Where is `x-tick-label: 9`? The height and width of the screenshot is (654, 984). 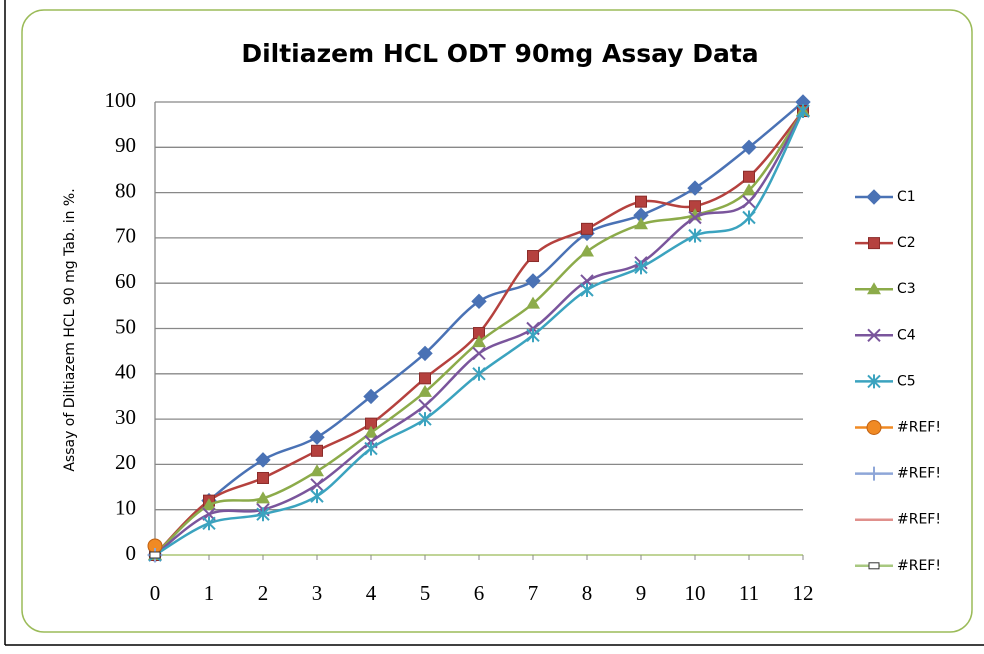 x-tick-label: 9 is located at coordinates (641, 593).